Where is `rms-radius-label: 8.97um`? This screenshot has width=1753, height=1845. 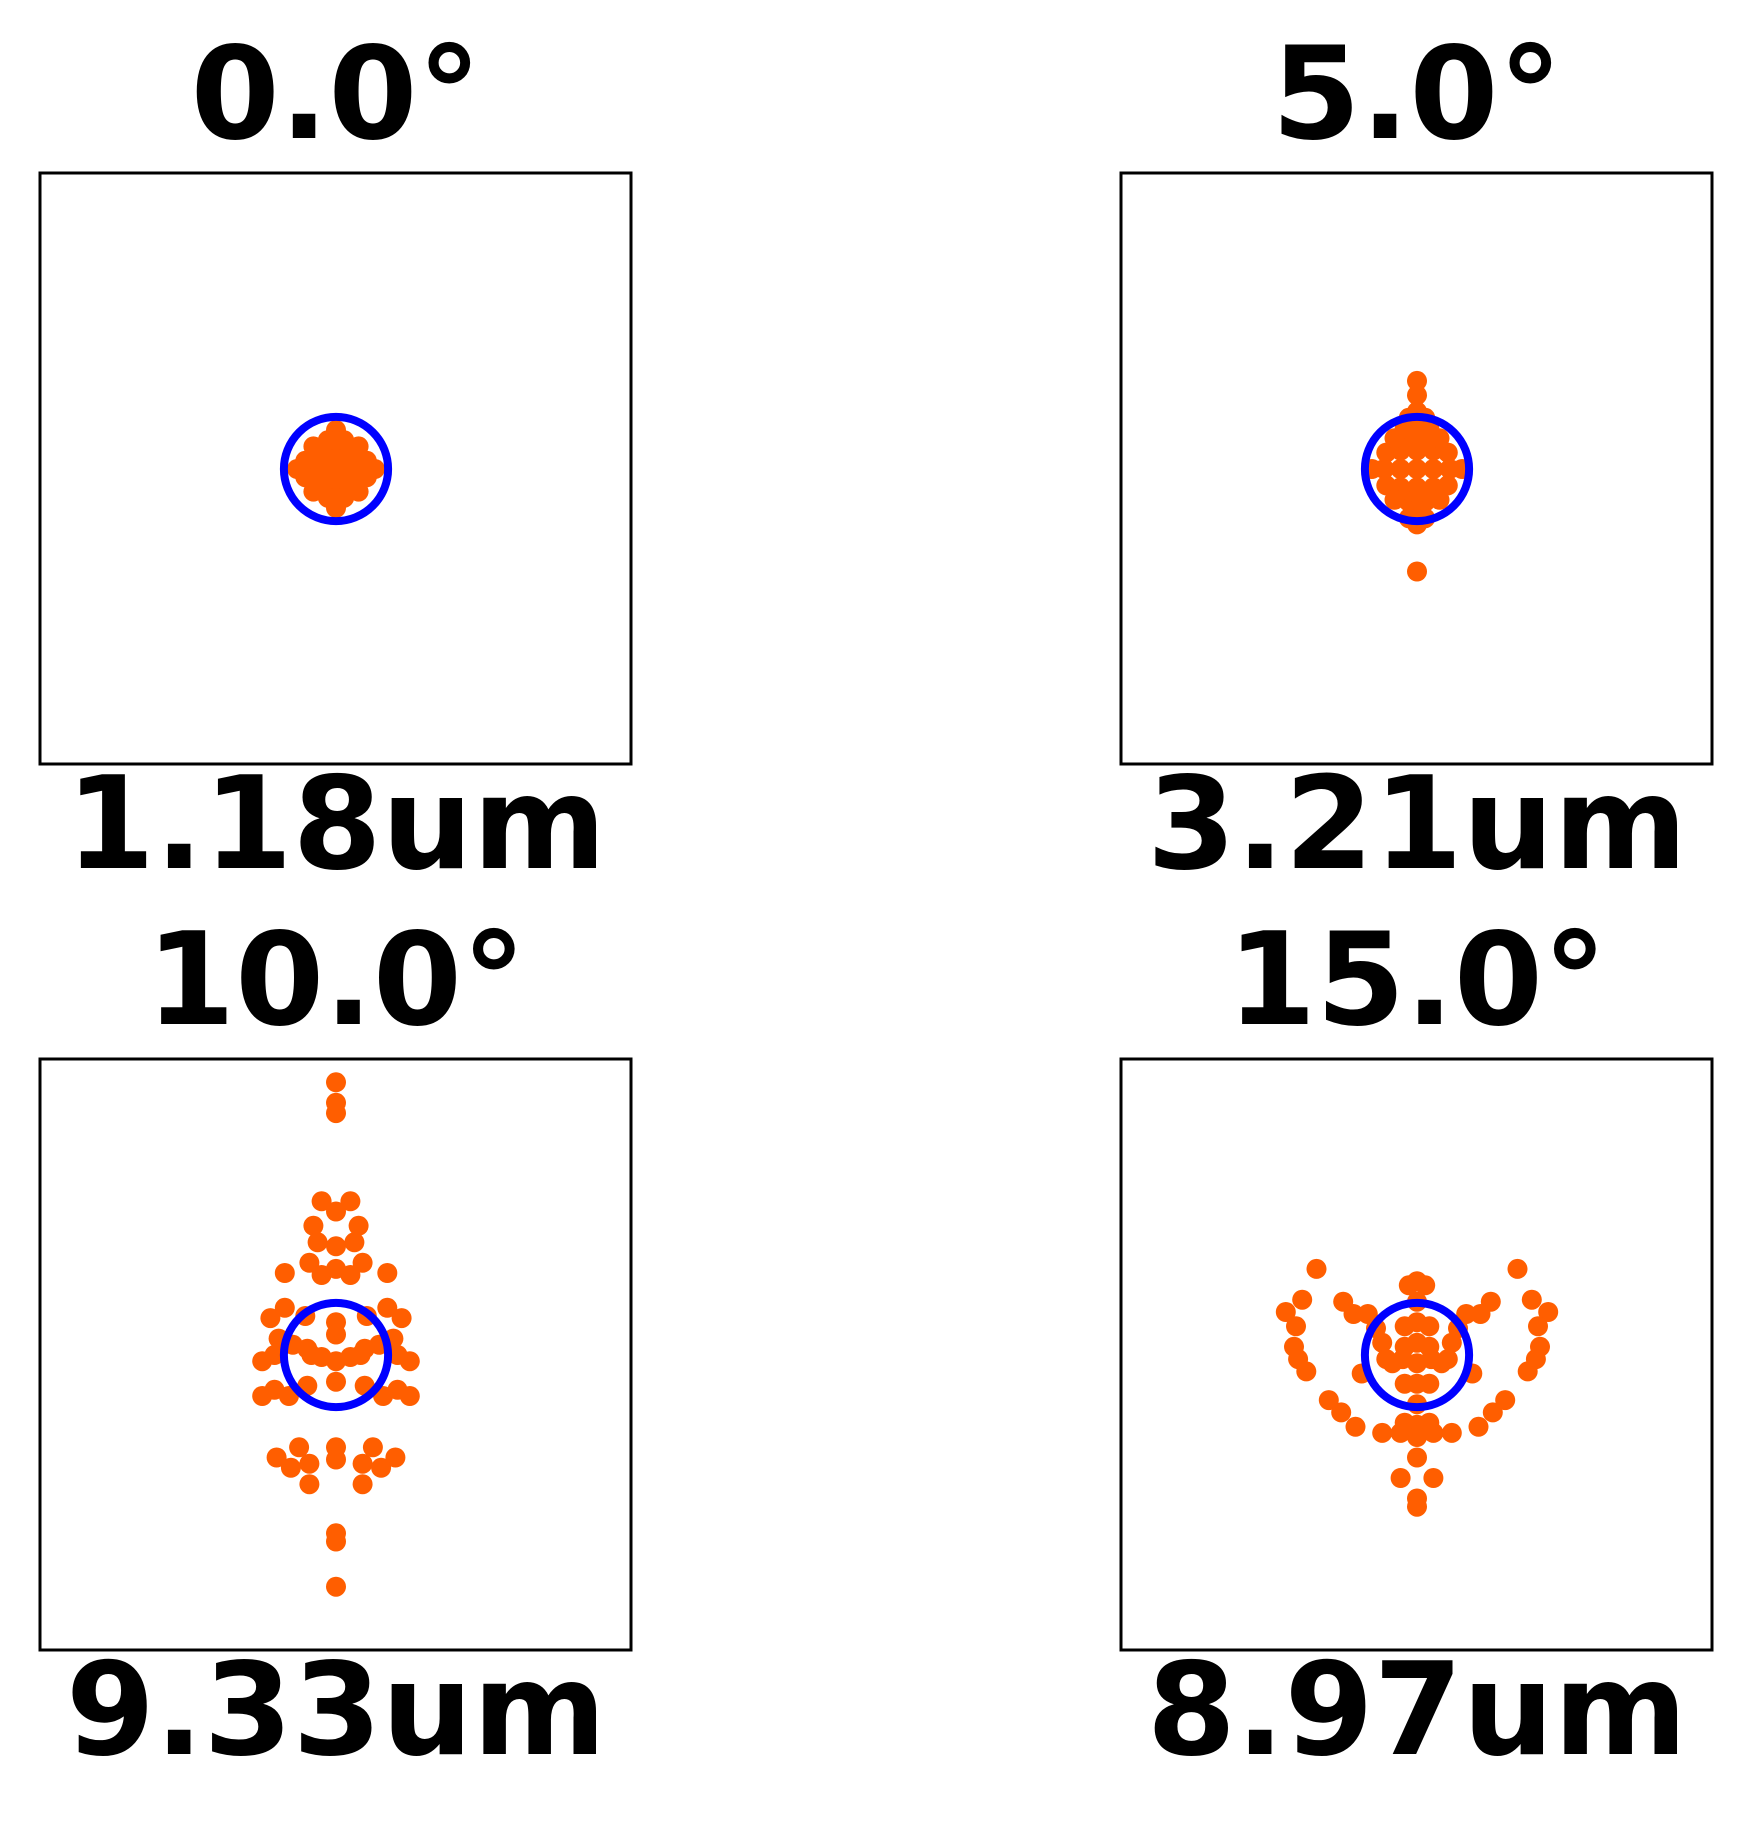
rms-radius-label: 8.97um is located at coordinates (1417, 1710).